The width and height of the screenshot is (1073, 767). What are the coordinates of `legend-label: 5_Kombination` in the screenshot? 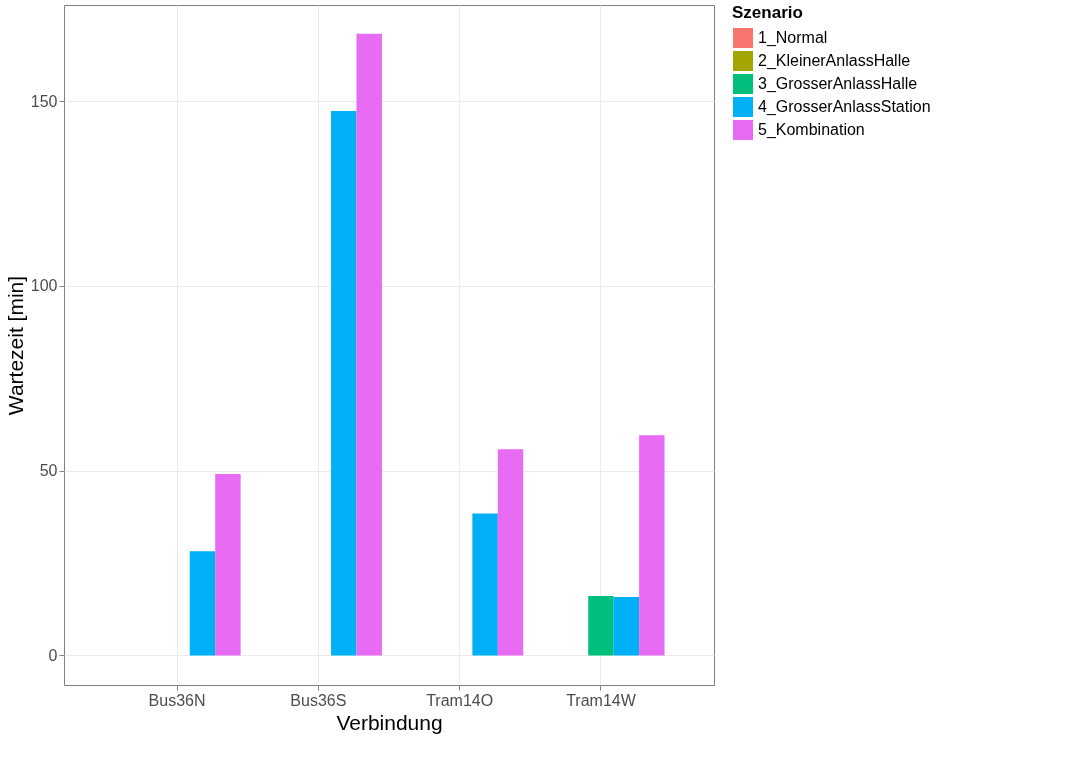 It's located at (811, 130).